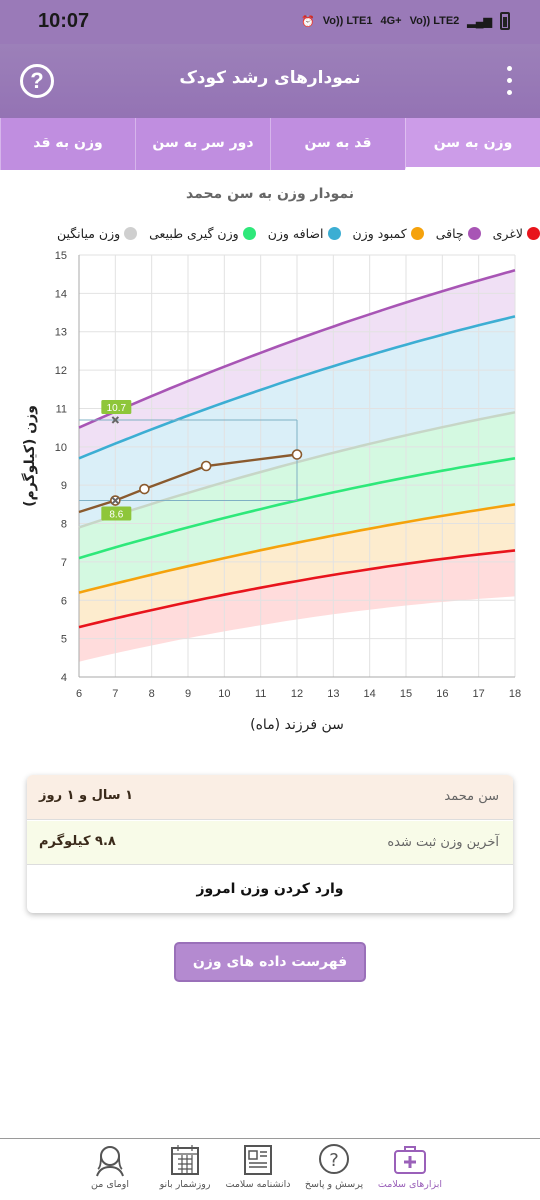 The image size is (540, 1200). What do you see at coordinates (88, 233) in the screenshot?
I see `legend-label: وزن میانگین` at bounding box center [88, 233].